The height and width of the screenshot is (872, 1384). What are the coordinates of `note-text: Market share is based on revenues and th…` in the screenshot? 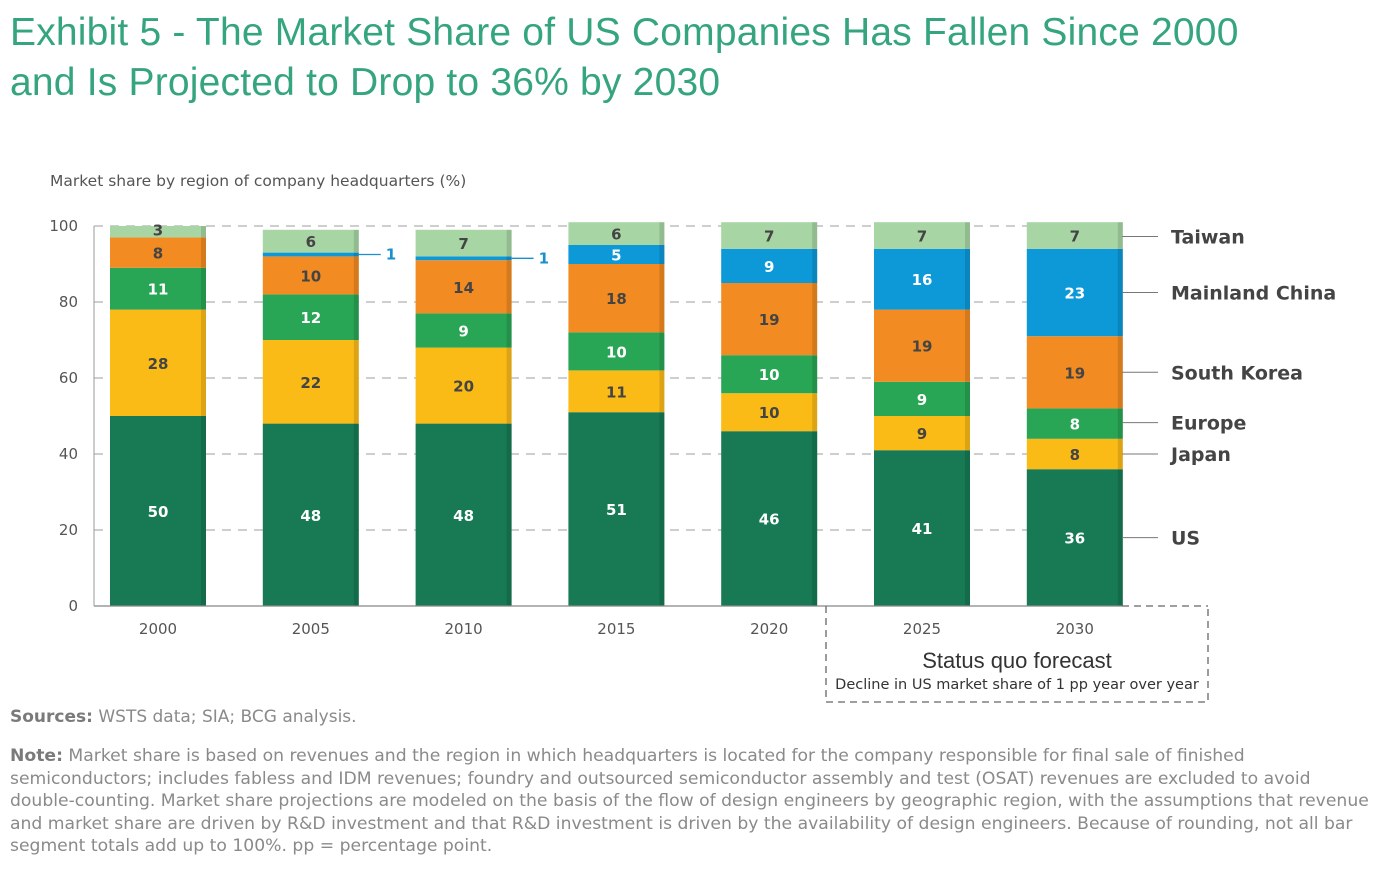 It's located at (689, 801).